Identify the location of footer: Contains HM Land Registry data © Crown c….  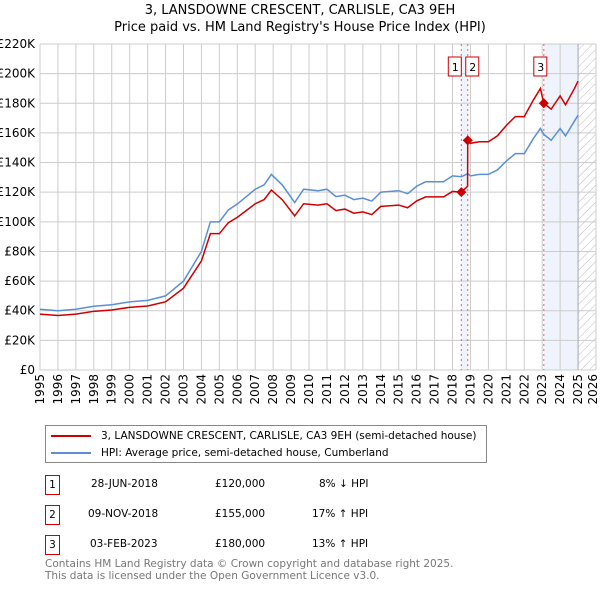
(249, 570).